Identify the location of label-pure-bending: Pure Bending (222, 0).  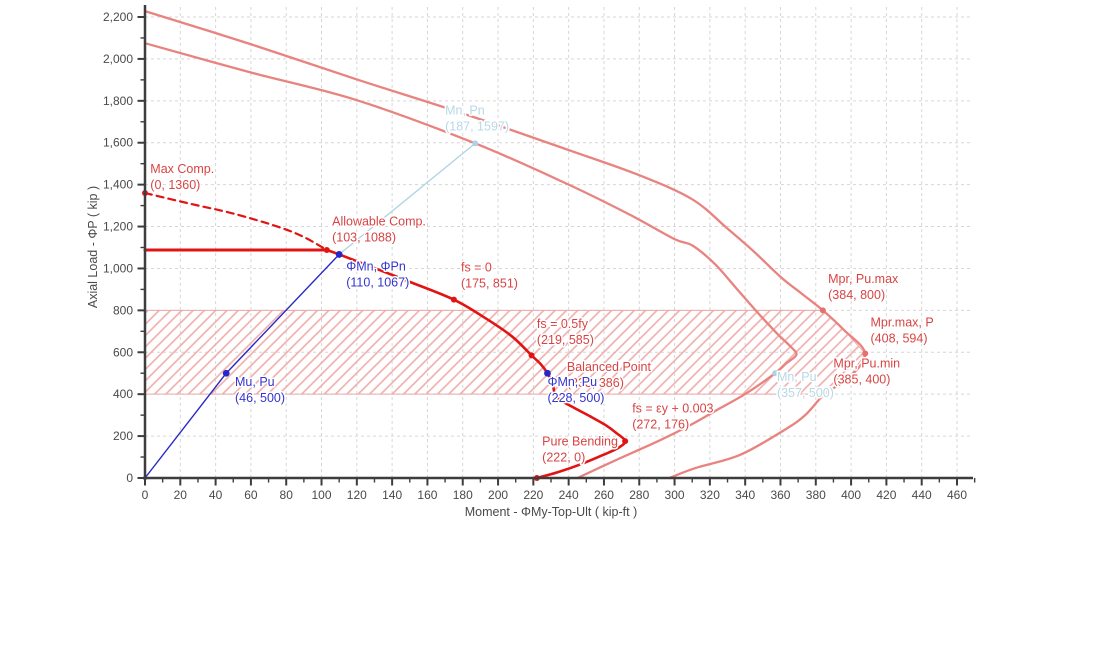
(580, 449).